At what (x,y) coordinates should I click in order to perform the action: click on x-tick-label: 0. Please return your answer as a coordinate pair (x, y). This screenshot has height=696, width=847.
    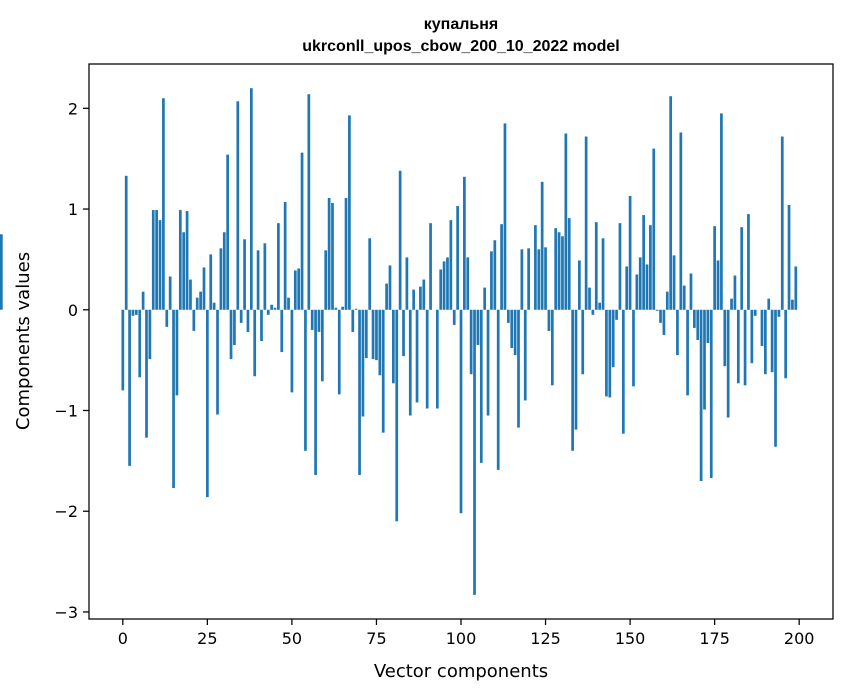
    Looking at the image, I should click on (123, 638).